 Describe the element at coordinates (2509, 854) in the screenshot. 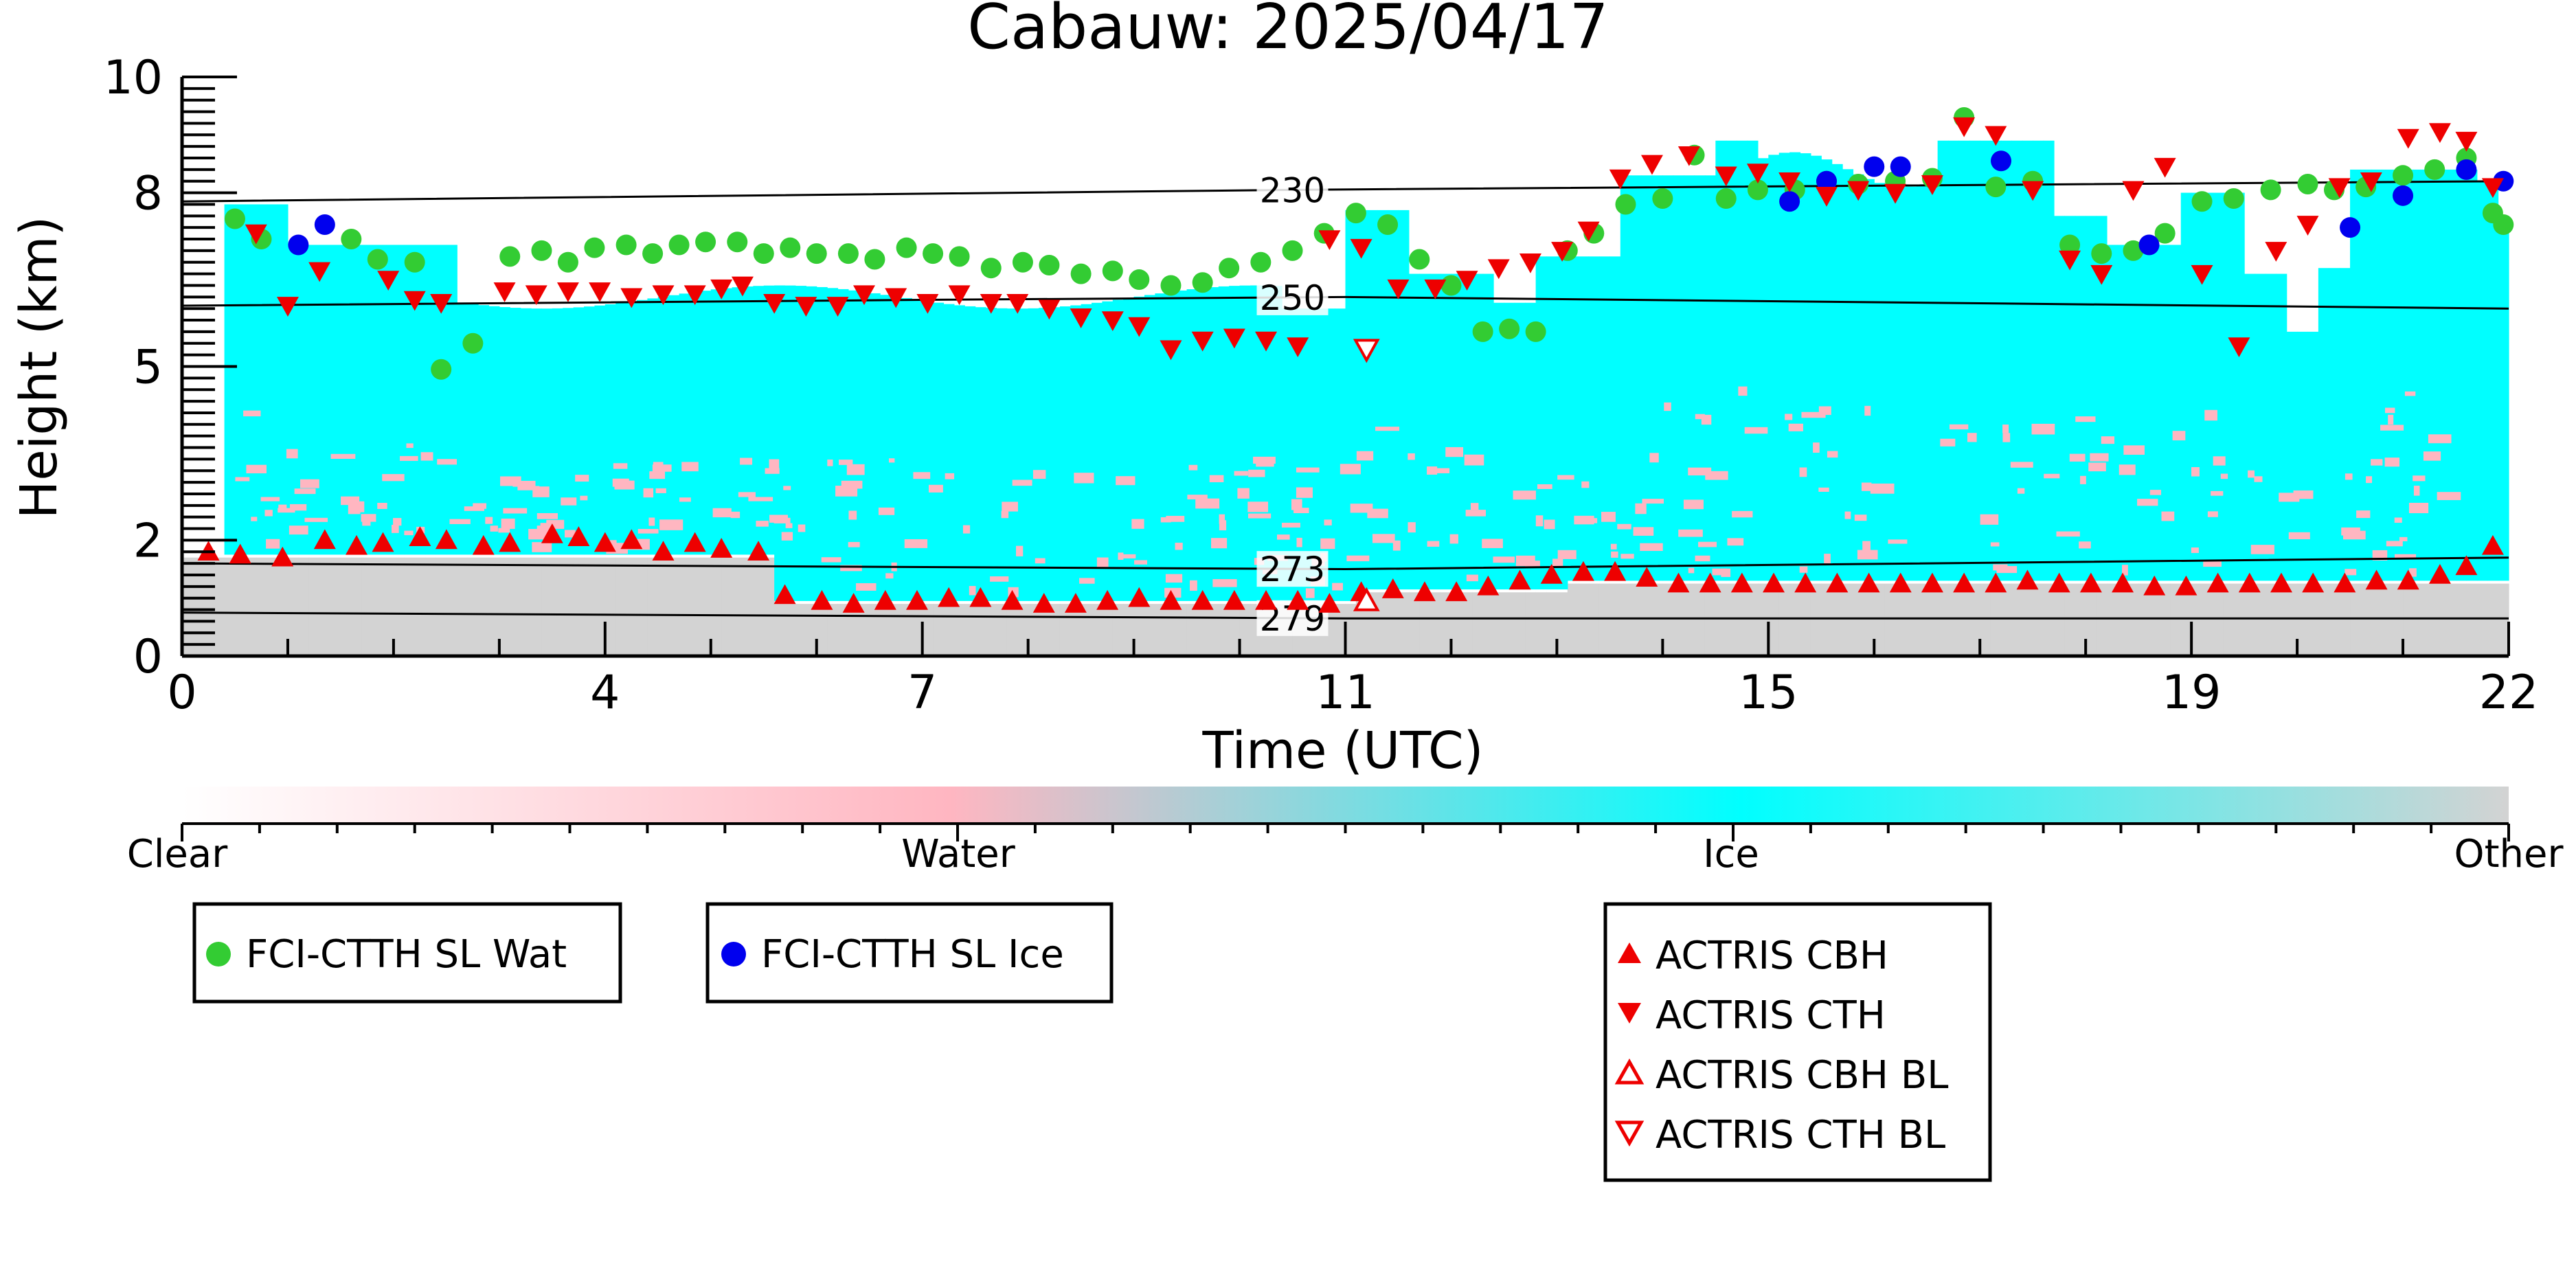

I see `colorbar-label-other: Other` at that location.